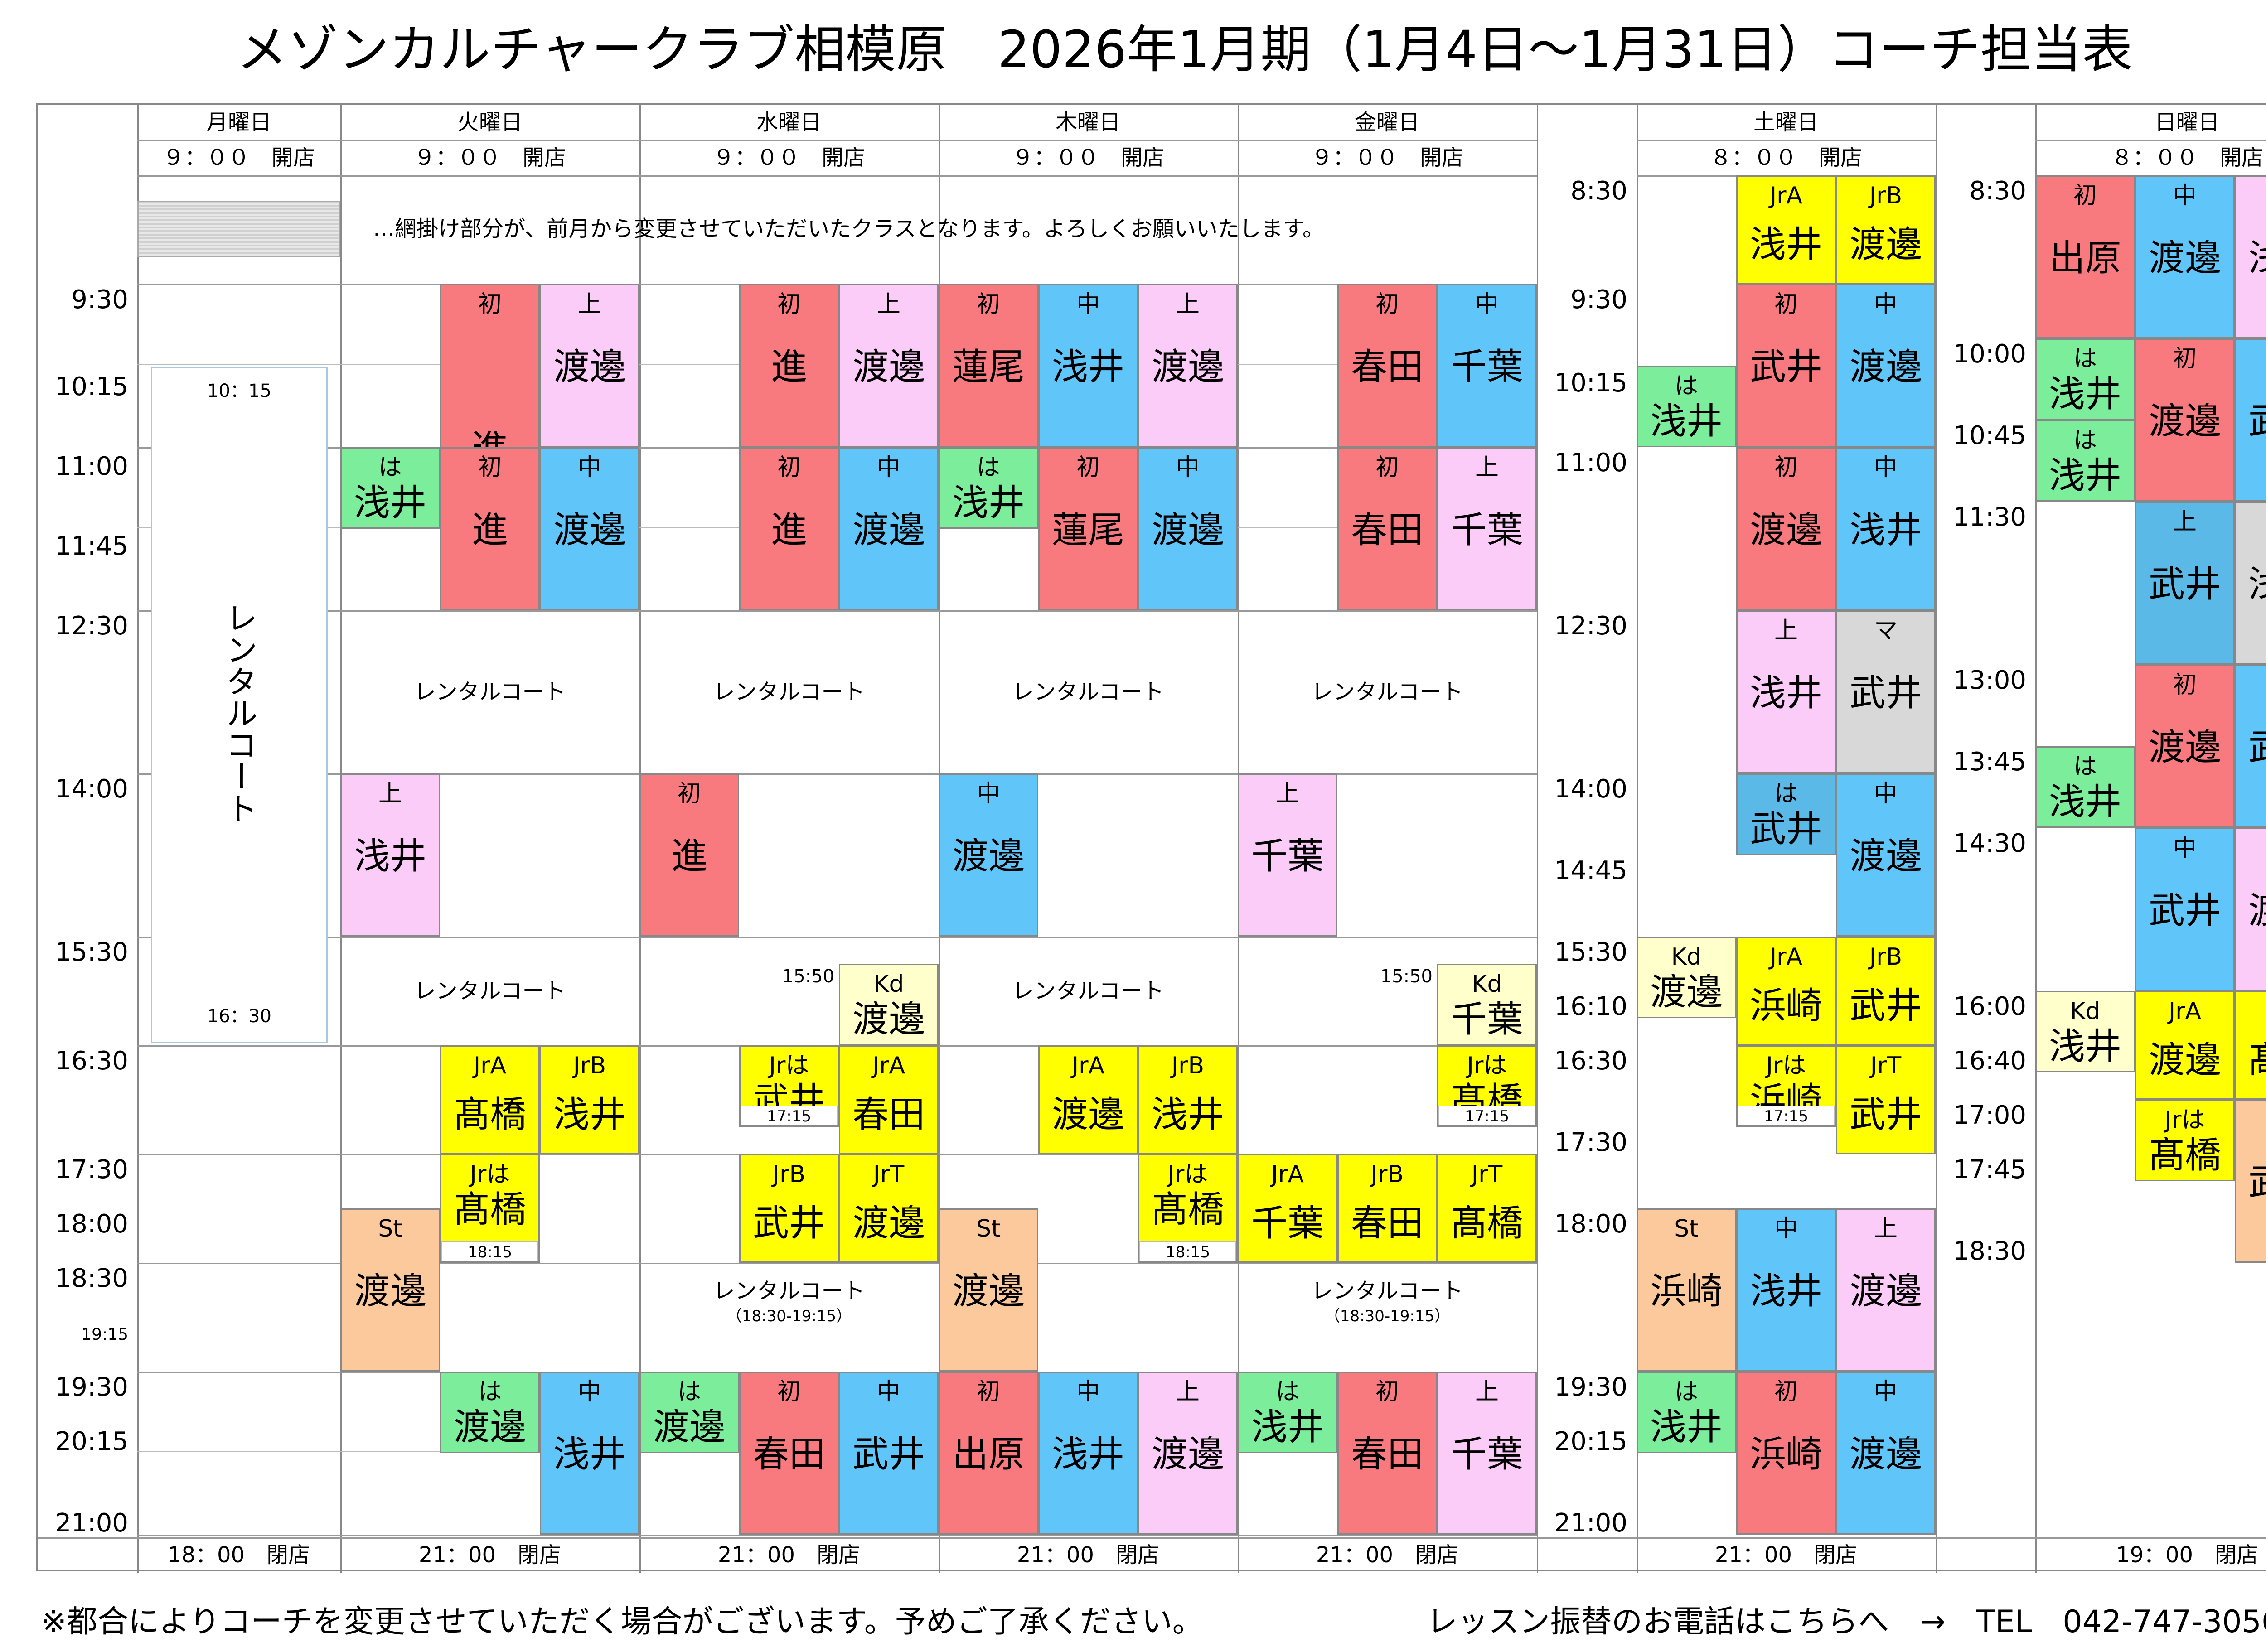 Image resolution: width=2266 pixels, height=1652 pixels. I want to click on lesson-block: は武井, so click(1786, 814).